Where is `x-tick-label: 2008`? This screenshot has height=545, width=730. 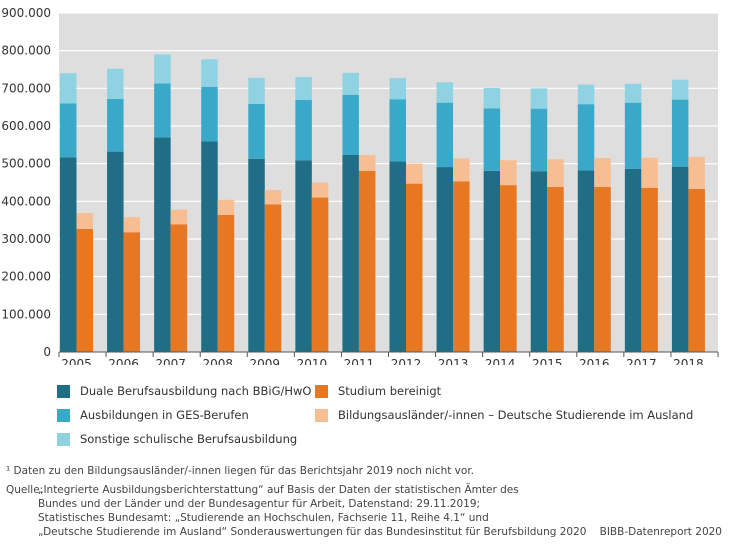 x-tick-label: 2008 is located at coordinates (217, 361).